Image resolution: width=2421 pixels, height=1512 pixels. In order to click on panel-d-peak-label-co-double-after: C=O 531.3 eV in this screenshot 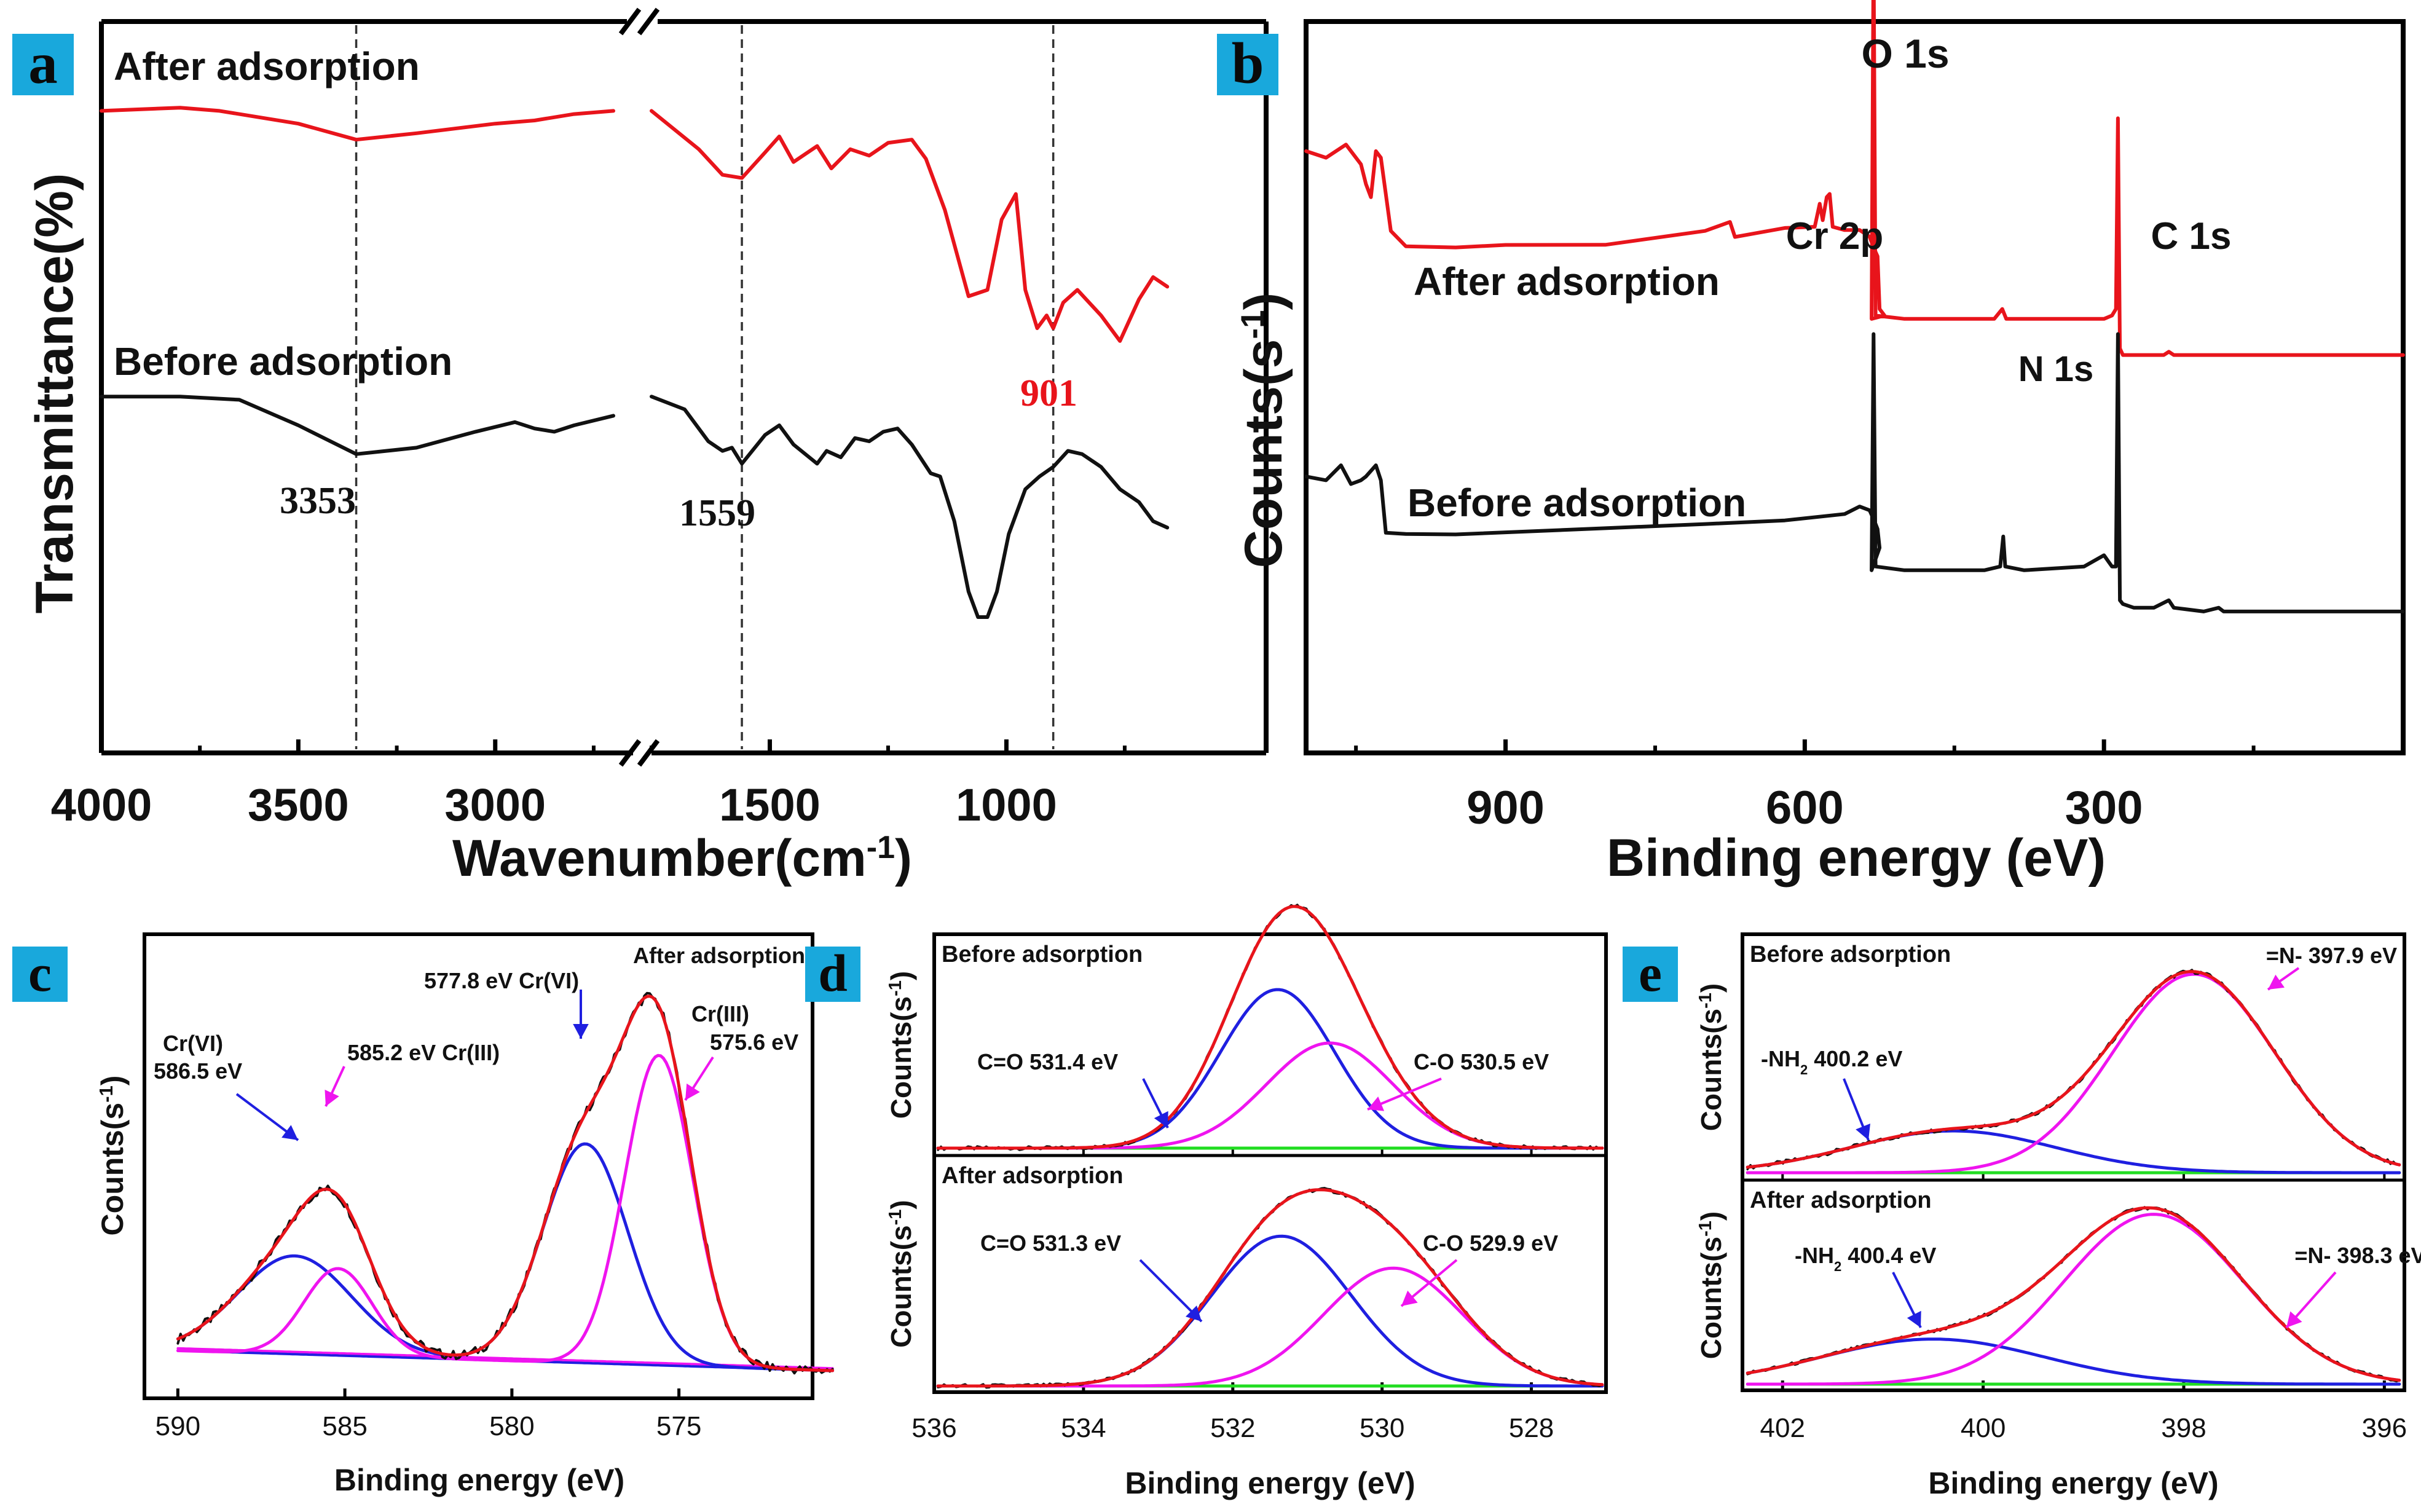, I will do `click(1050, 1243)`.